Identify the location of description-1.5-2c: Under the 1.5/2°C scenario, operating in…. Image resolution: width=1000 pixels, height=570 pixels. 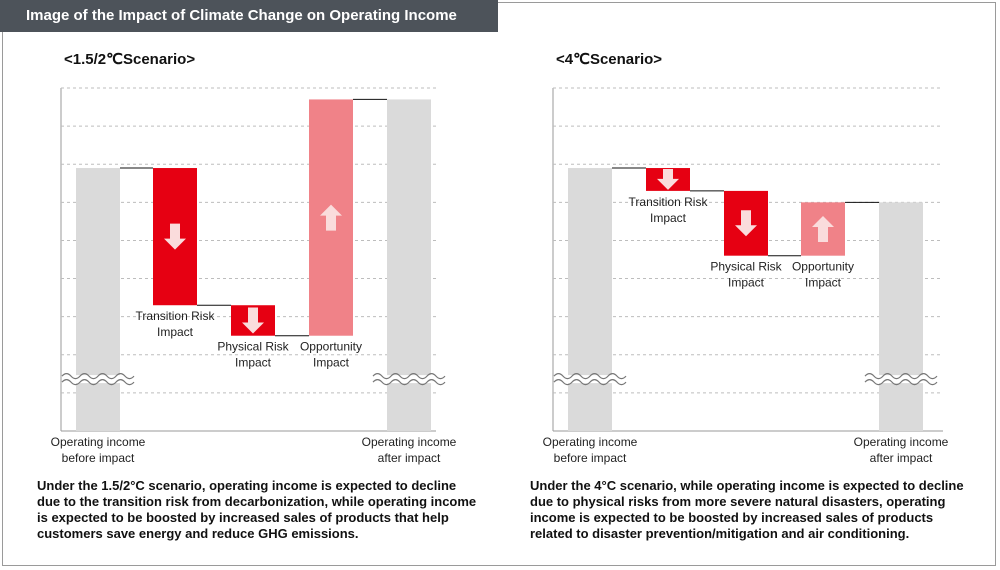
(257, 509).